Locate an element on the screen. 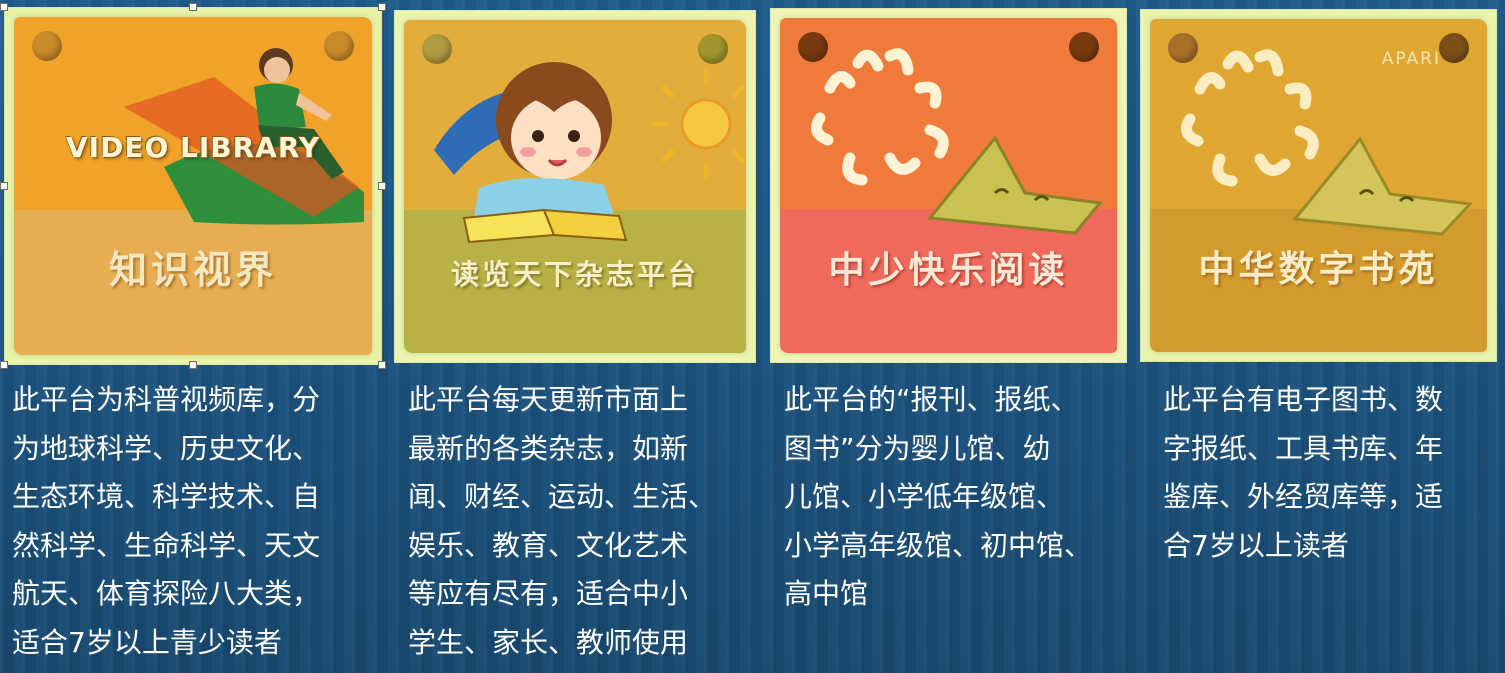  card-paper: VIDEO LIBRARY 知识视界 is located at coordinates (193, 186).